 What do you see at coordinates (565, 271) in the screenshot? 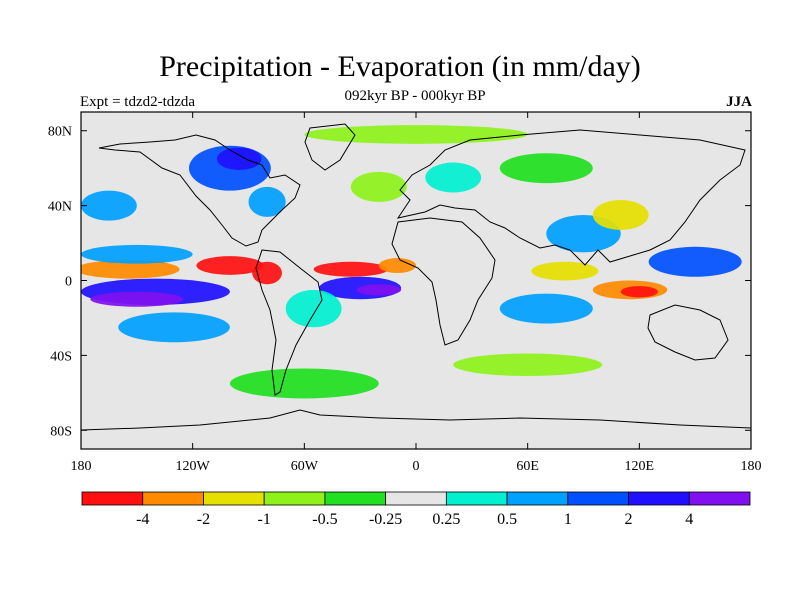
I see `anomaly-indian-ocean-dry` at bounding box center [565, 271].